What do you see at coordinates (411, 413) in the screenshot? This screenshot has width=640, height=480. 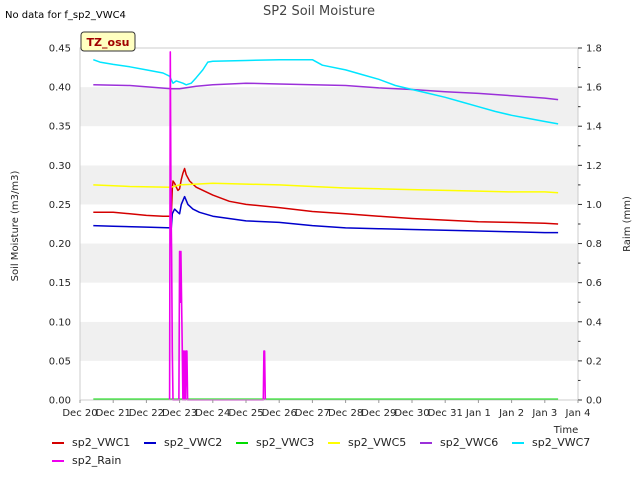 I see `x-tick-label: Dec 30` at bounding box center [411, 413].